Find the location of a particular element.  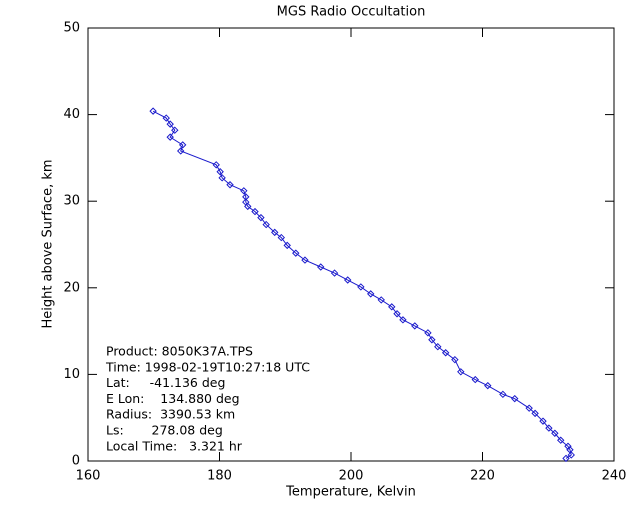

annotation: Time: 1998-02-19T10:27:18 UTC is located at coordinates (207, 366).